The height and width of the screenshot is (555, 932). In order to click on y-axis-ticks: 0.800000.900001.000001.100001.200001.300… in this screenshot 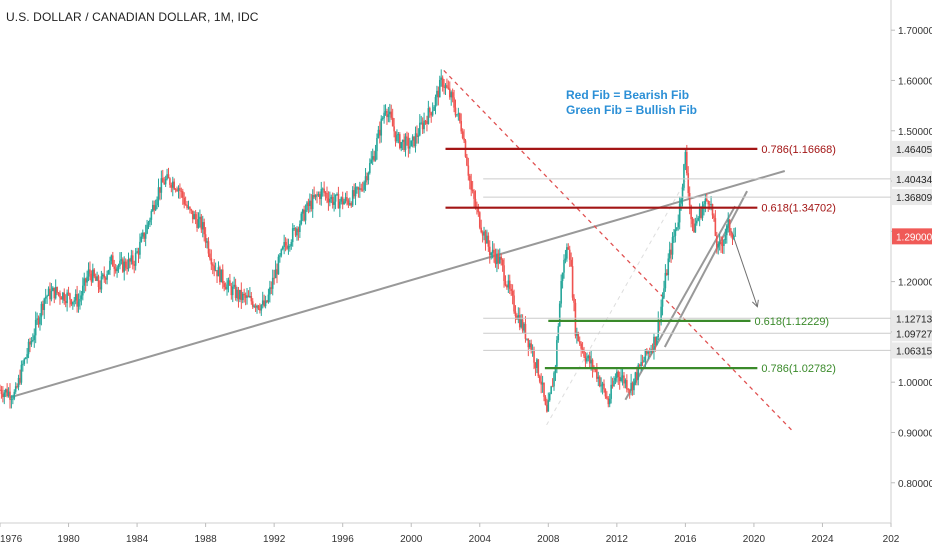, I will do `click(911, 258)`.